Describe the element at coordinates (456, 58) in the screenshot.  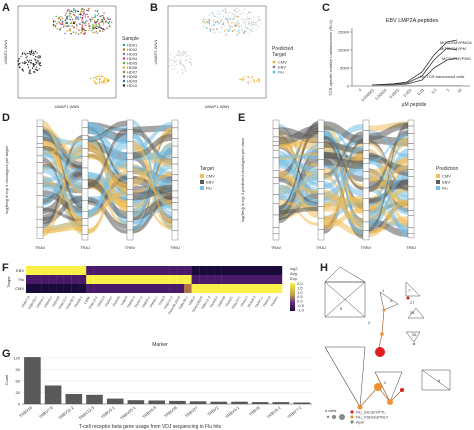
I see `panel-c-series-label-3: MCSLEMVPMG` at that location.